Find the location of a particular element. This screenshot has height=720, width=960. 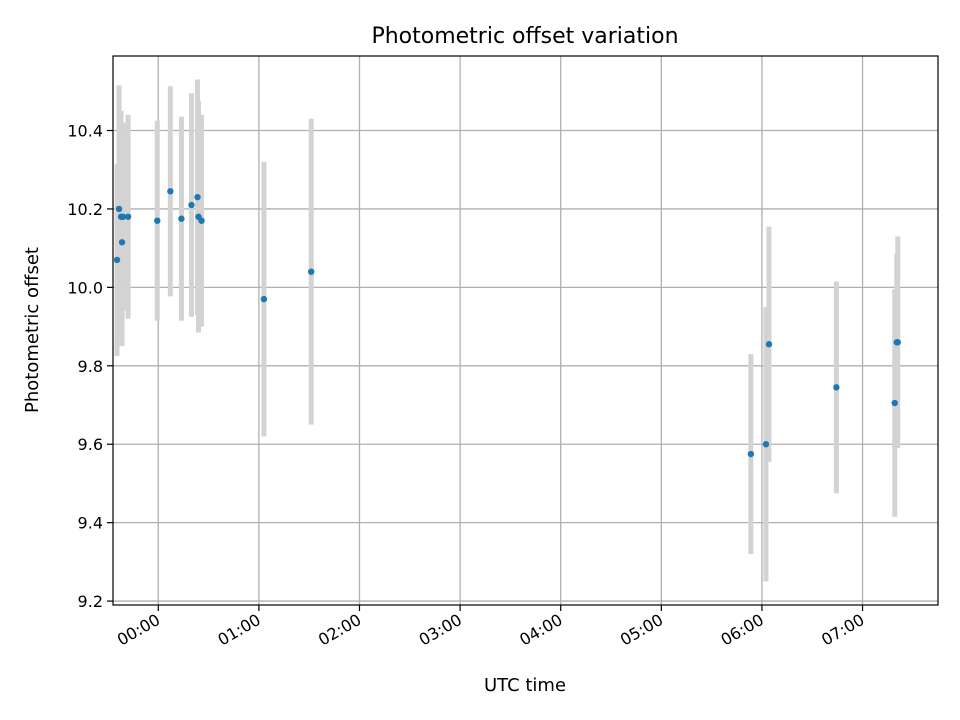

y-axis-ticks: 9.2 9.4 9.6 9.8 10.0 10.2 10.4 is located at coordinates (90, 366).